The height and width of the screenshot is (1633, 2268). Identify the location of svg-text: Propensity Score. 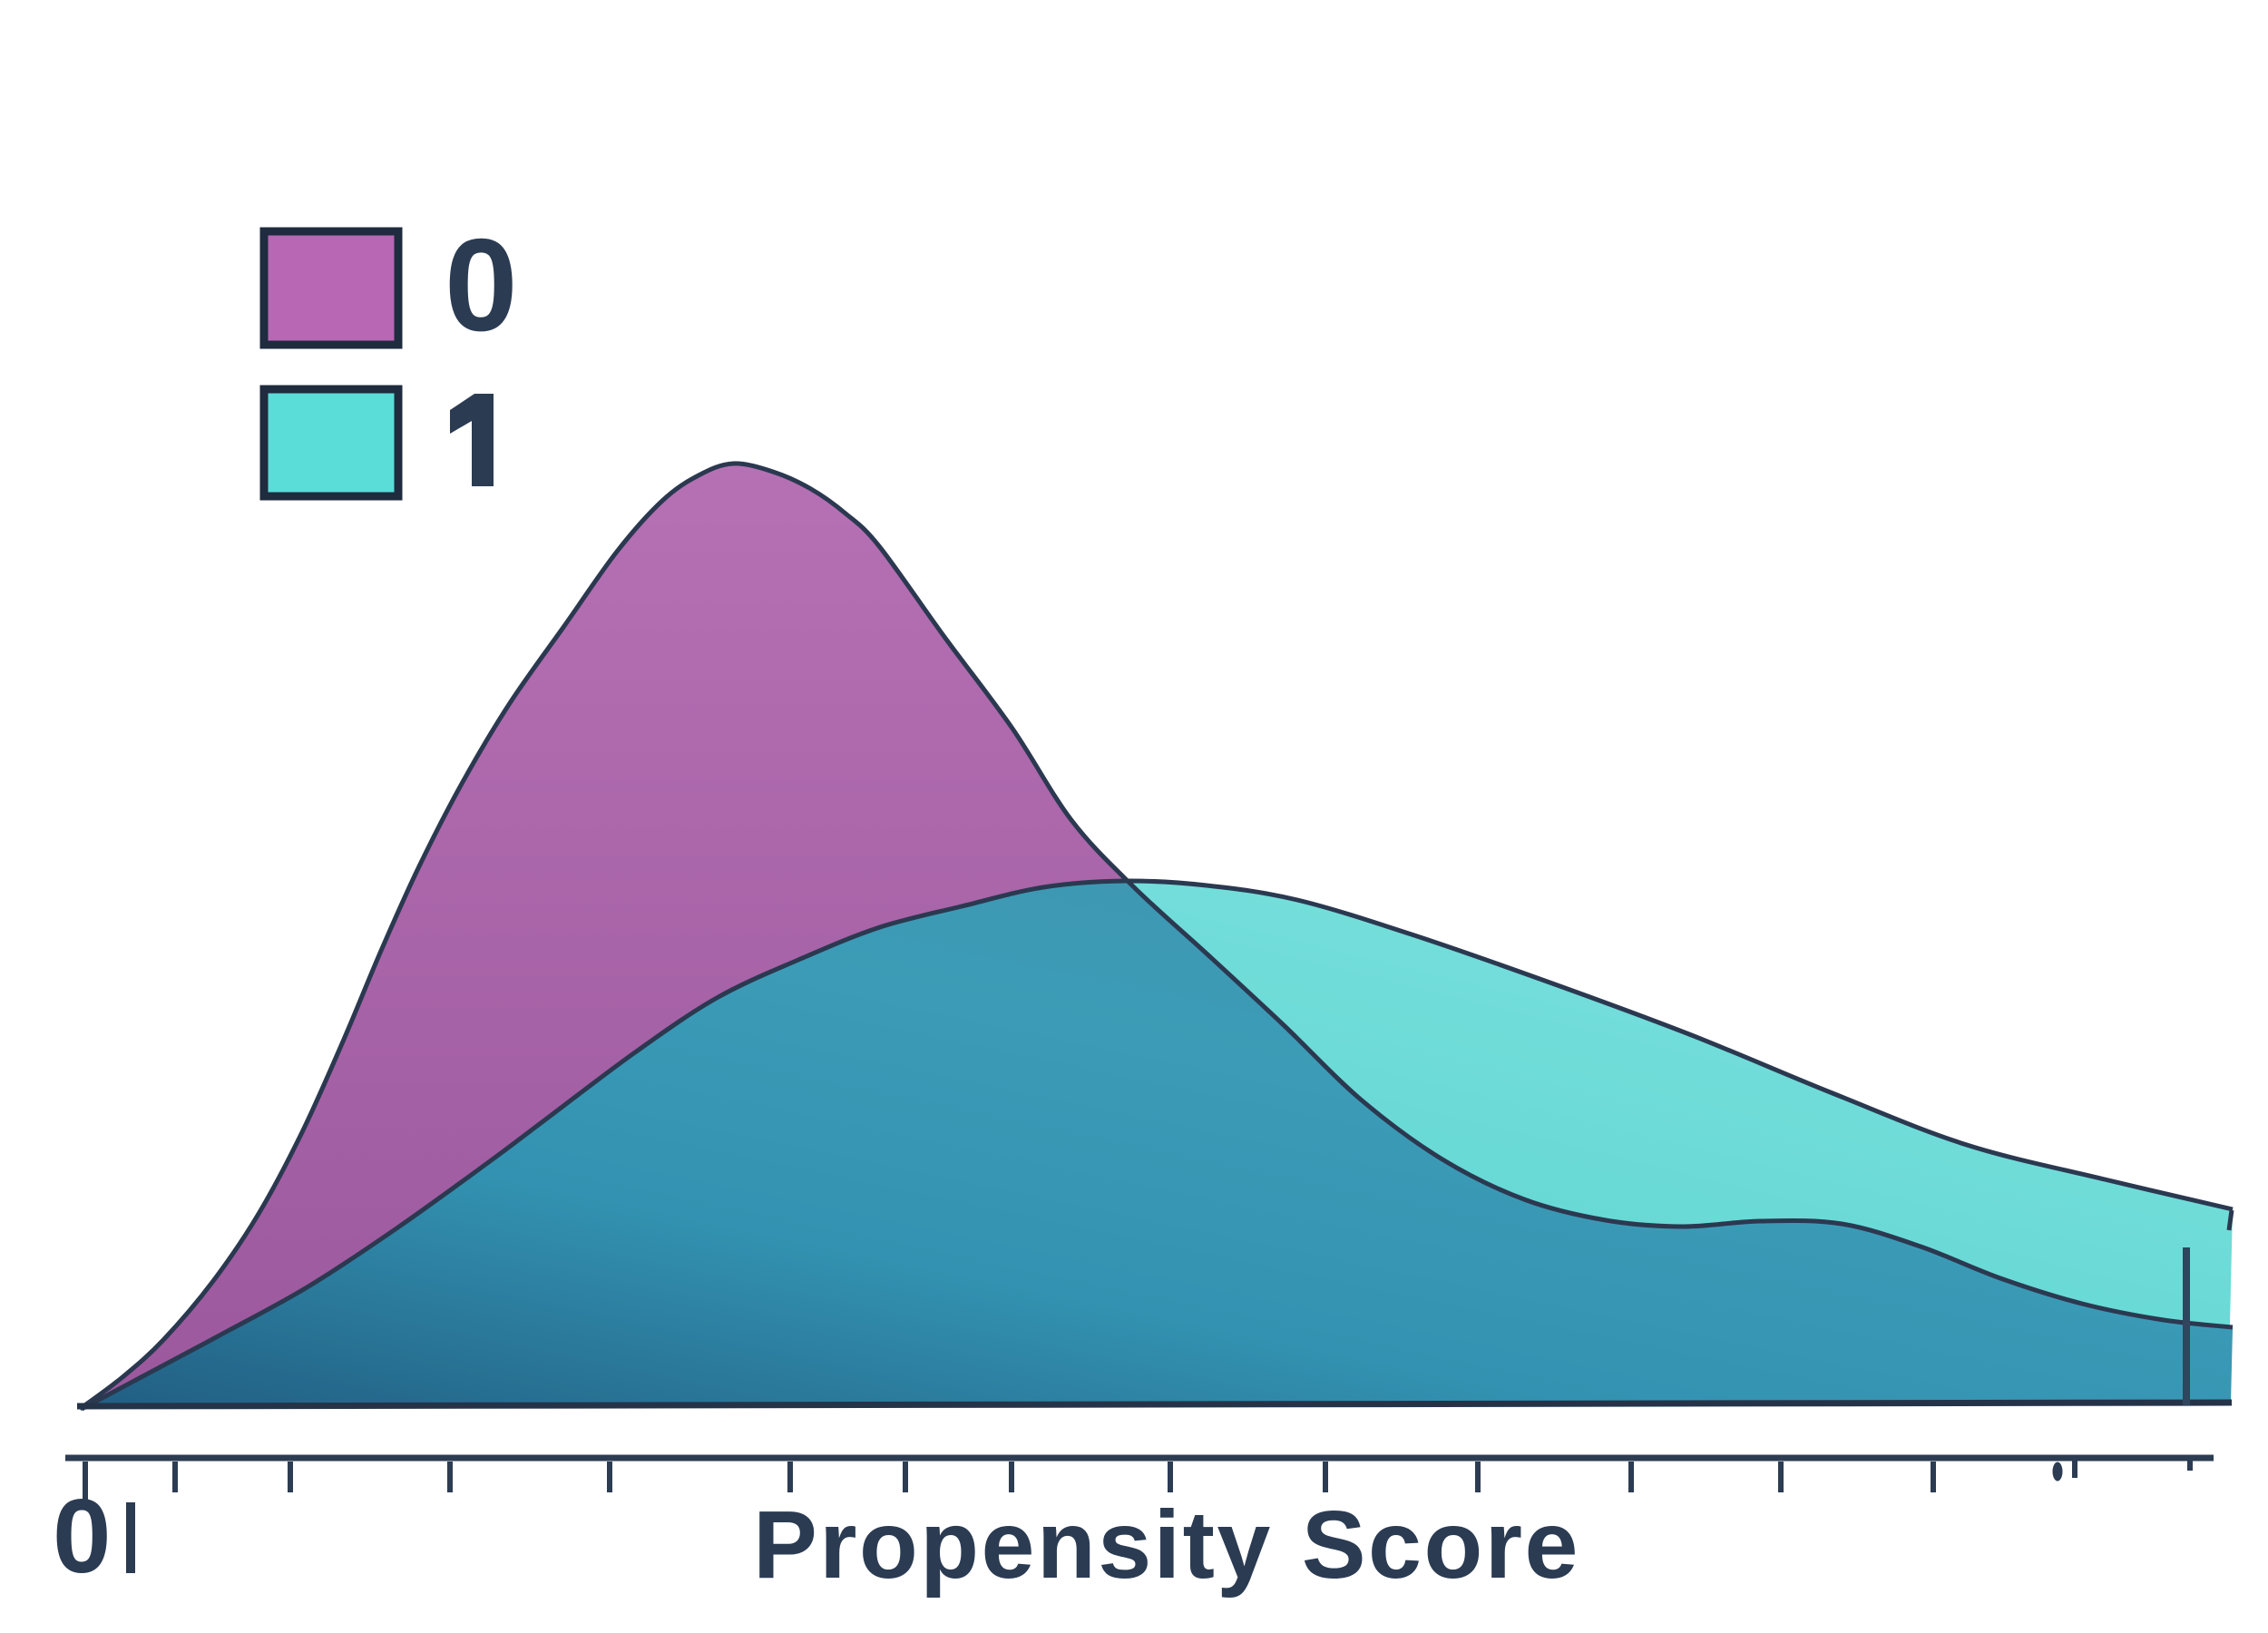
(1167, 1545).